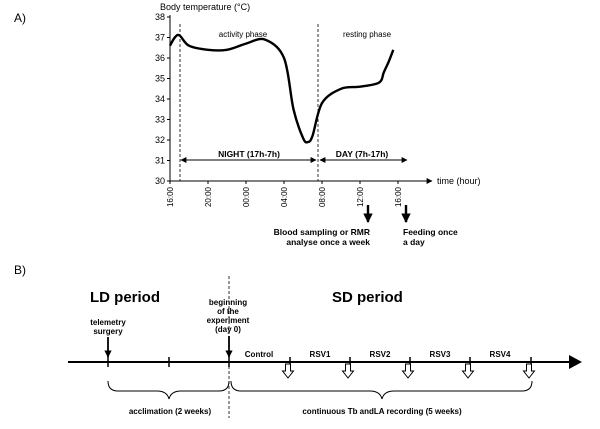 The height and width of the screenshot is (429, 600). I want to click on x-tick-label: 12:00, so click(360, 196).